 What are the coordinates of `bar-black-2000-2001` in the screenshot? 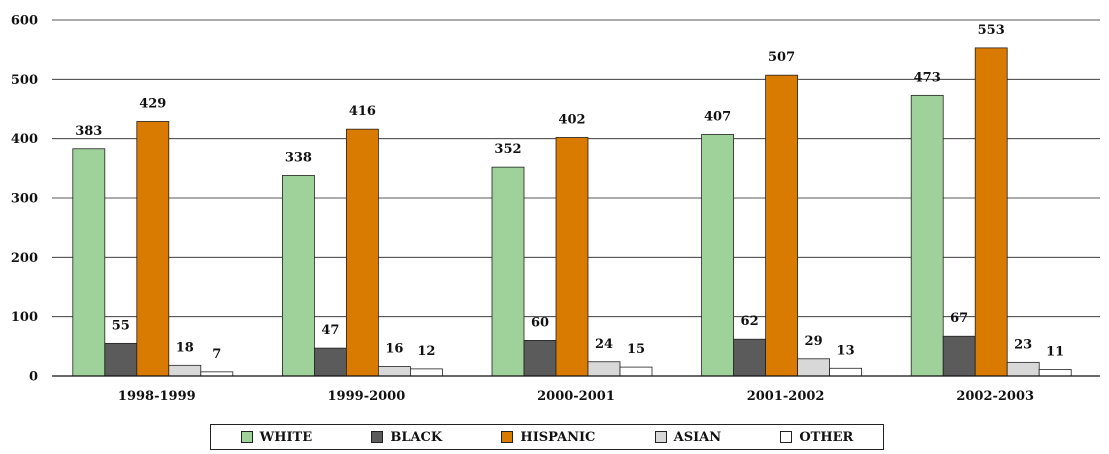 It's located at (540, 358).